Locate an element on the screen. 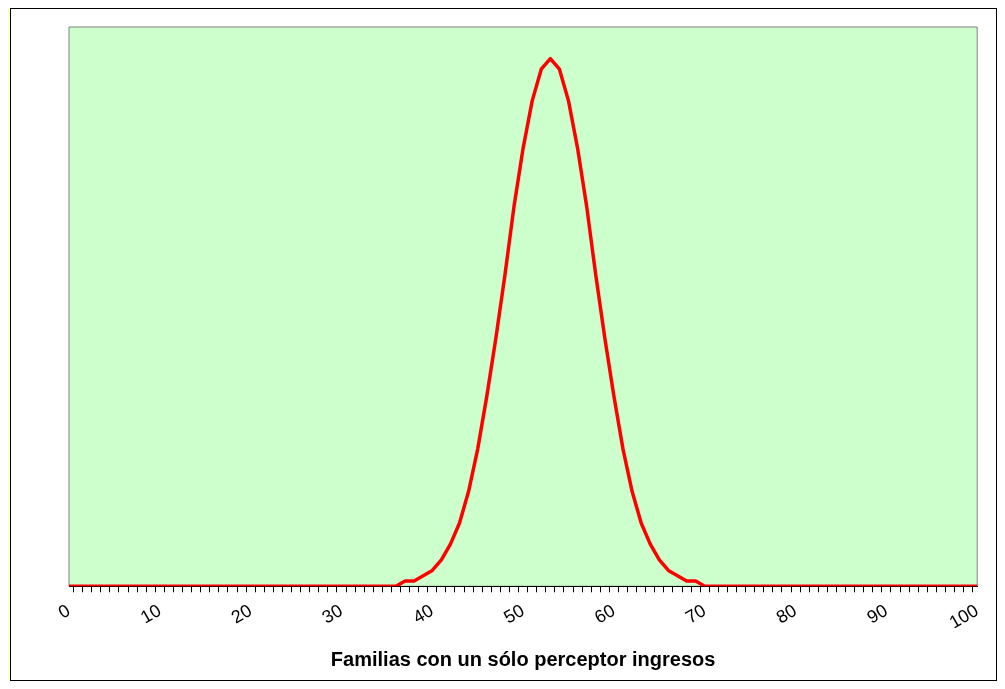  x-tick-label: 20 is located at coordinates (241, 614).